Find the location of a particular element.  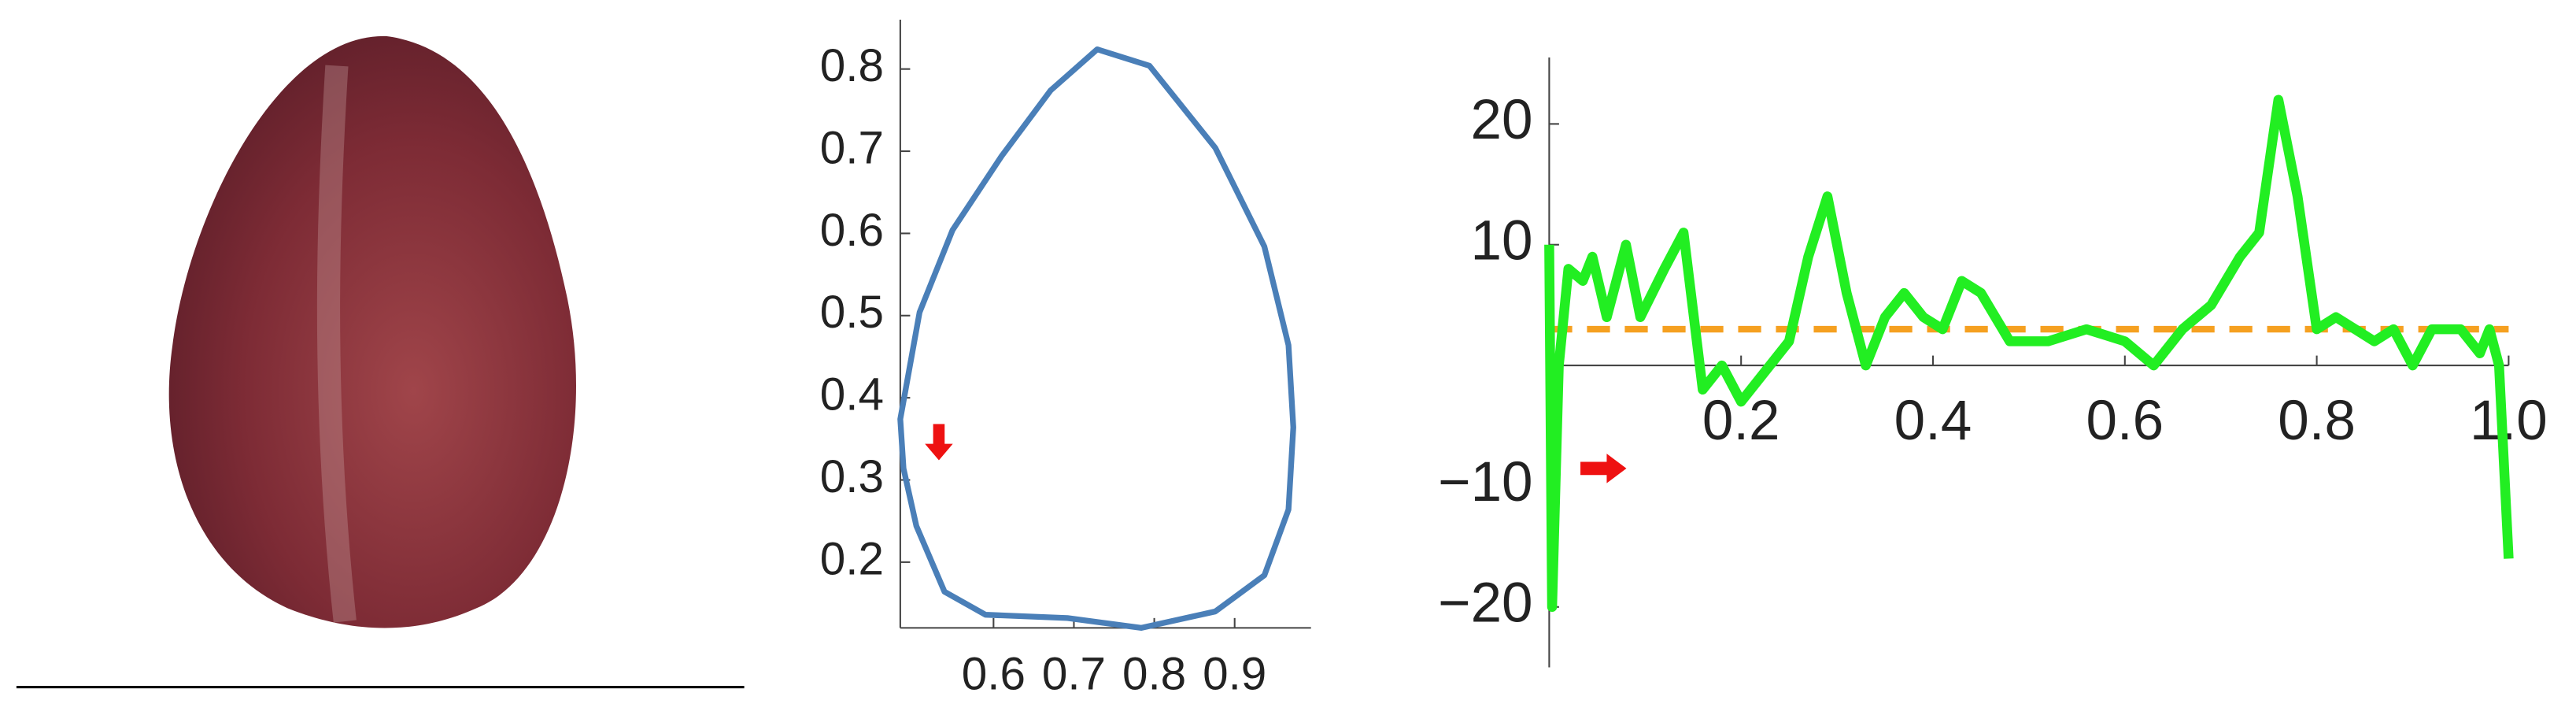

x-tick-label: 0.4 is located at coordinates (1933, 421).